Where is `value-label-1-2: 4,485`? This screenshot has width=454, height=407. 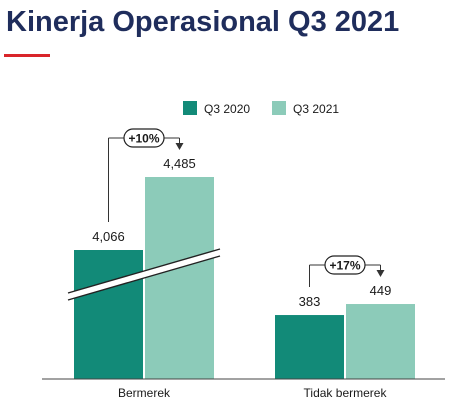
value-label-1-2: 4,485 is located at coordinates (179, 163).